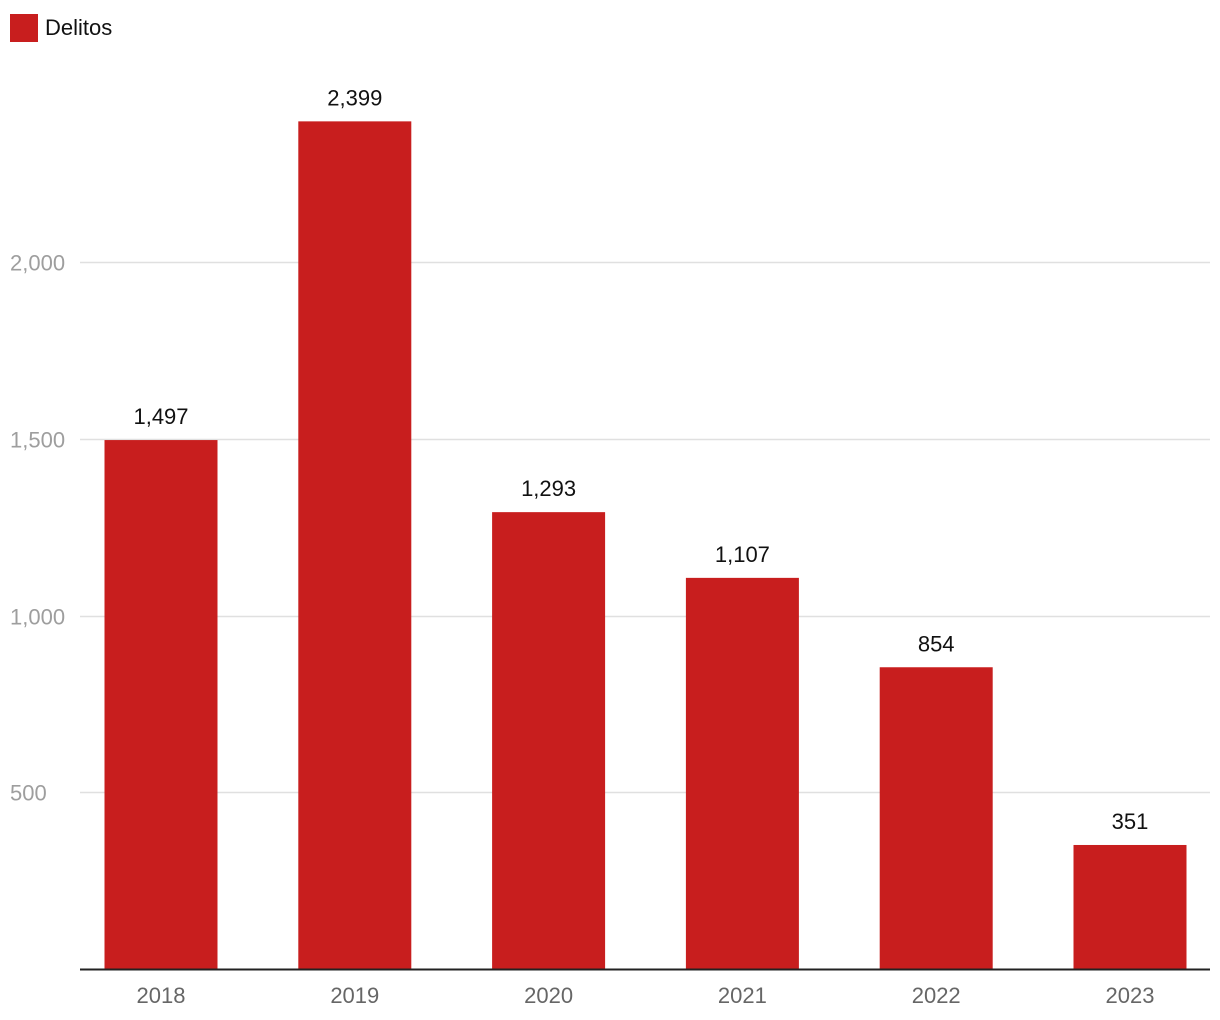 This screenshot has height=1020, width=1220. I want to click on y-tick-label: 500, so click(28, 793).